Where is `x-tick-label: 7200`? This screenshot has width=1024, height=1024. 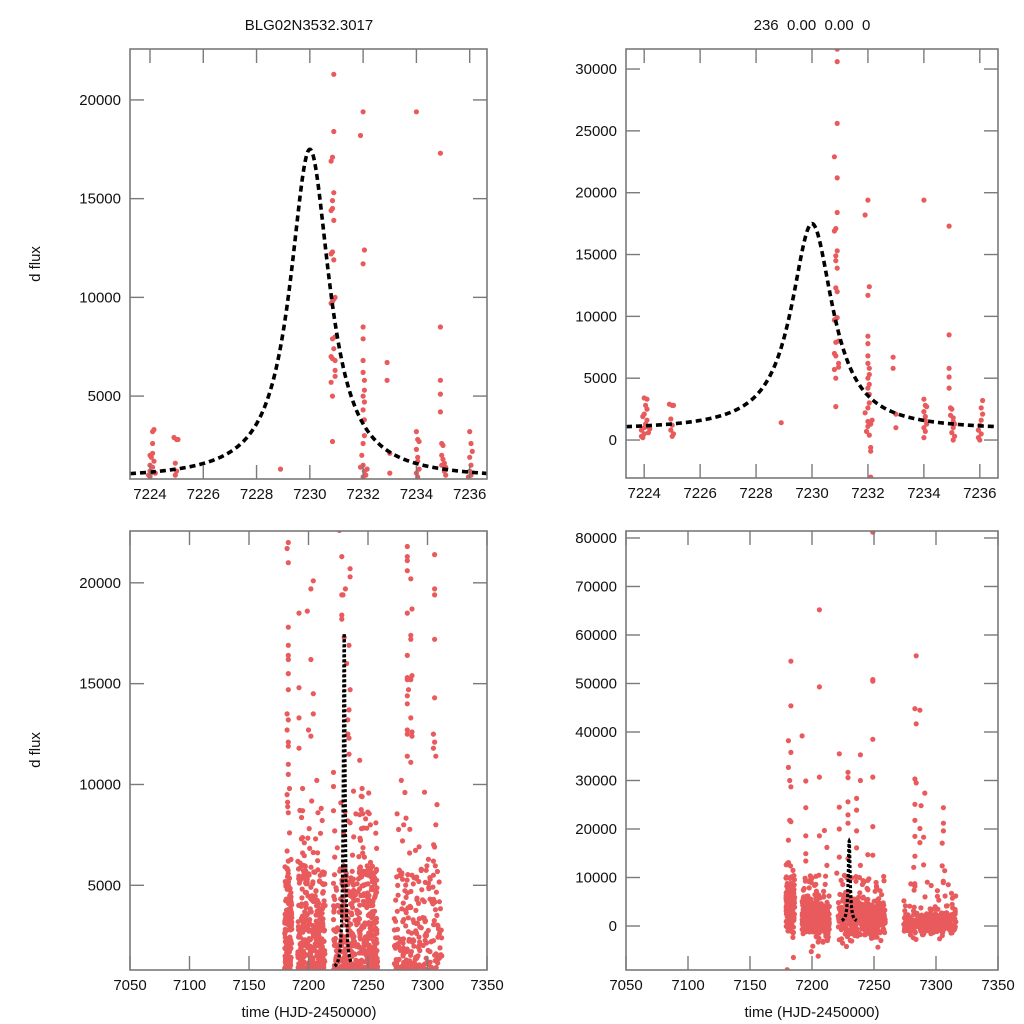 x-tick-label: 7200 is located at coordinates (811, 985).